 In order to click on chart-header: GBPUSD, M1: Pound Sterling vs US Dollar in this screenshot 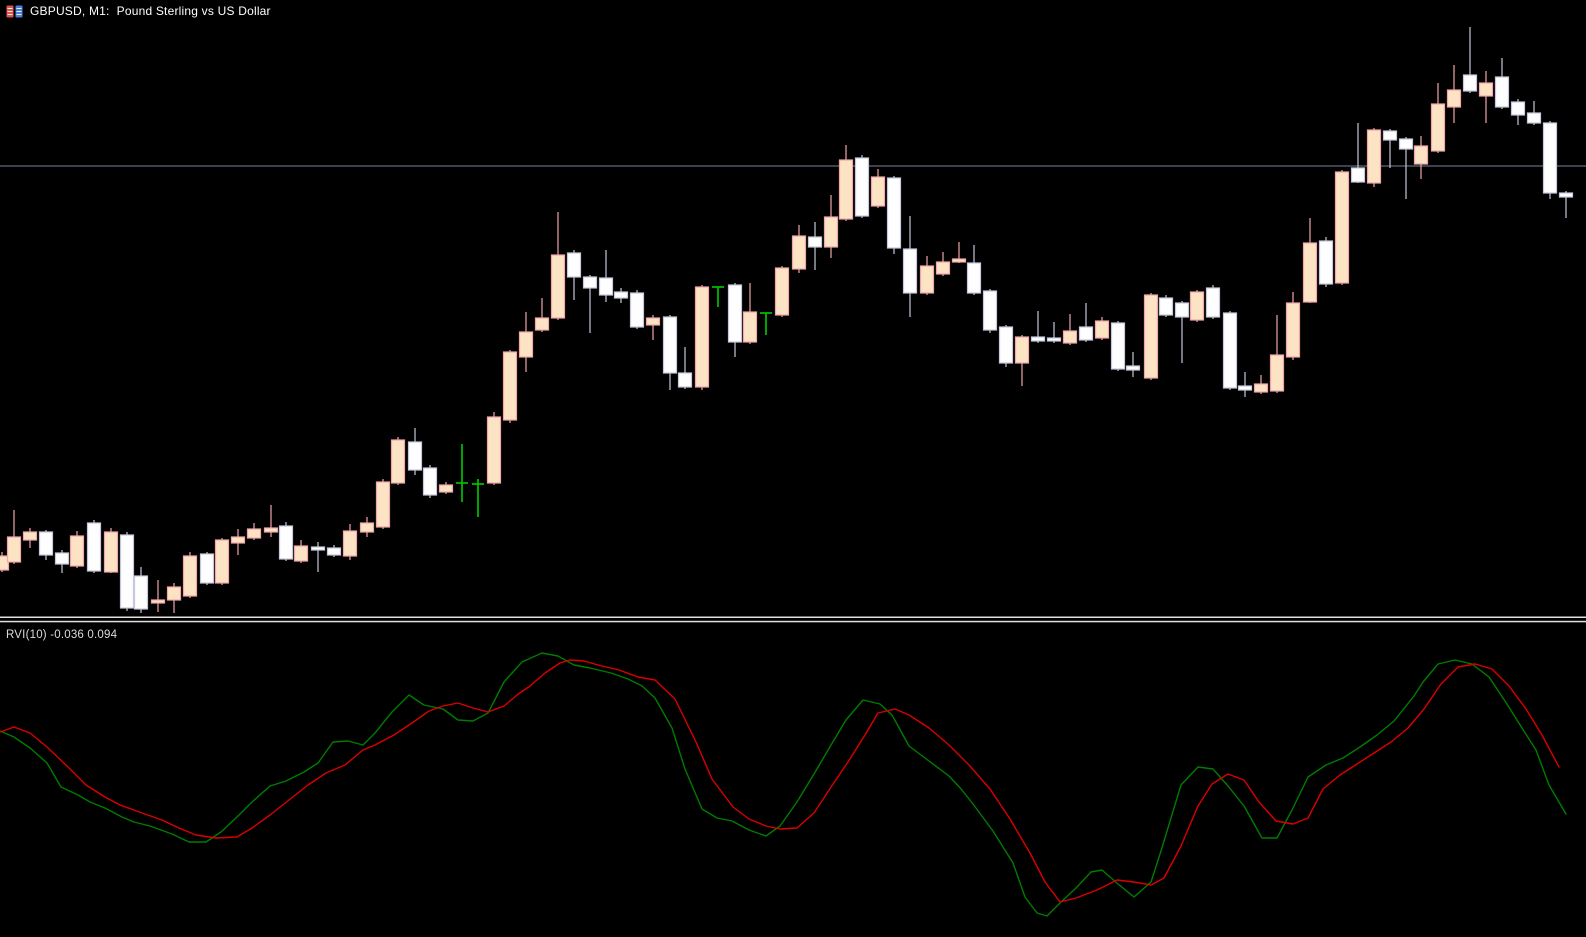, I will do `click(138, 11)`.